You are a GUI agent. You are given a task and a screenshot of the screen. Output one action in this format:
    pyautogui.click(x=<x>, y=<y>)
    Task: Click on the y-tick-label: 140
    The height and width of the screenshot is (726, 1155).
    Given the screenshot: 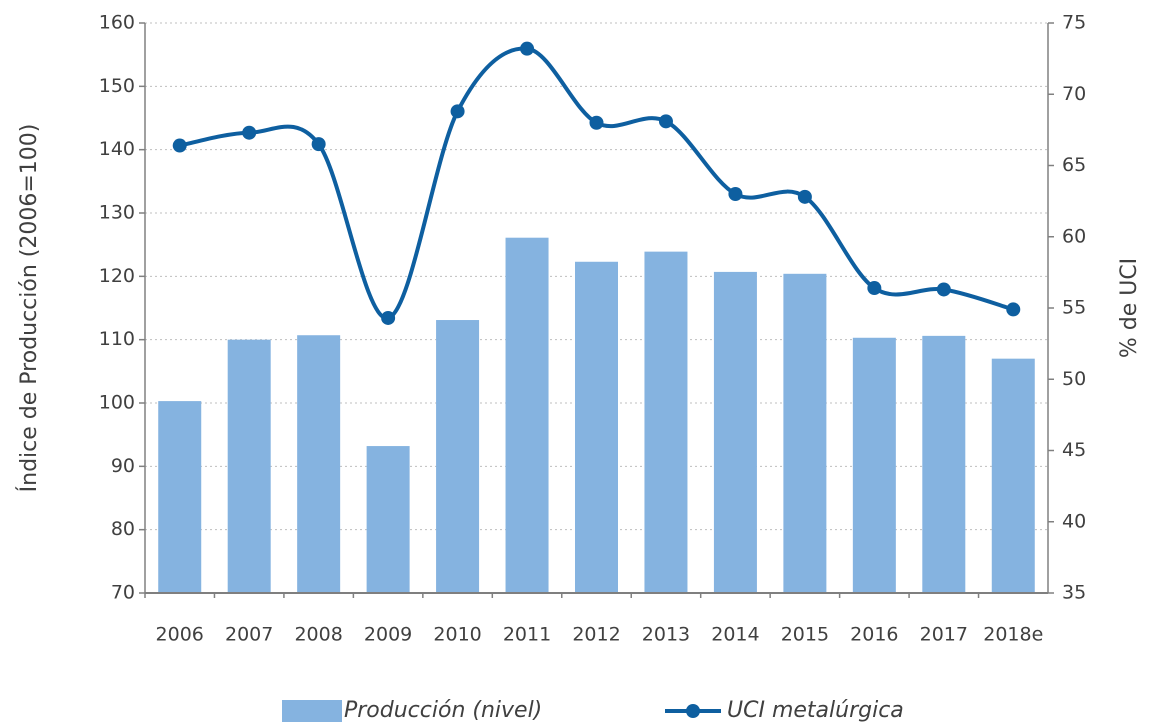 What is the action you would take?
    pyautogui.click(x=117, y=149)
    